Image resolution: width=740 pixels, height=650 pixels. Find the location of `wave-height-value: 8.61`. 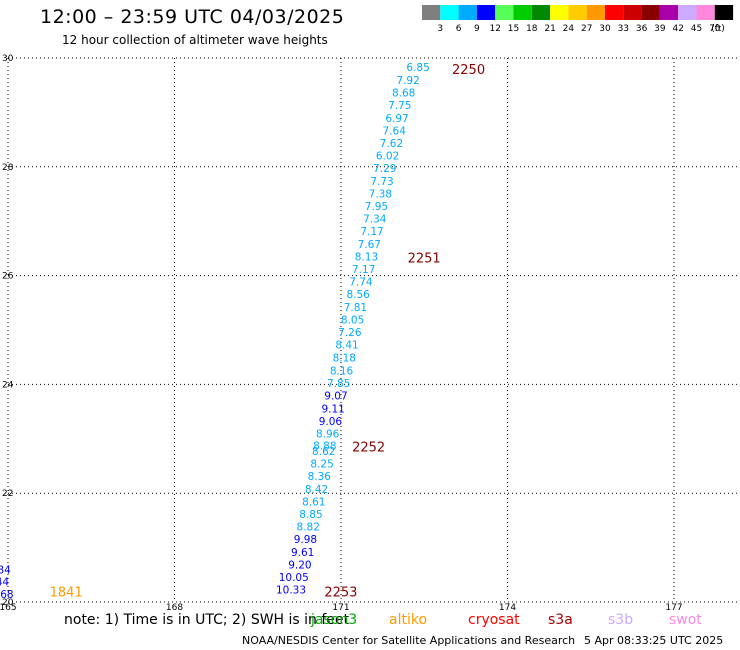

wave-height-value: 8.61 is located at coordinates (313, 502).